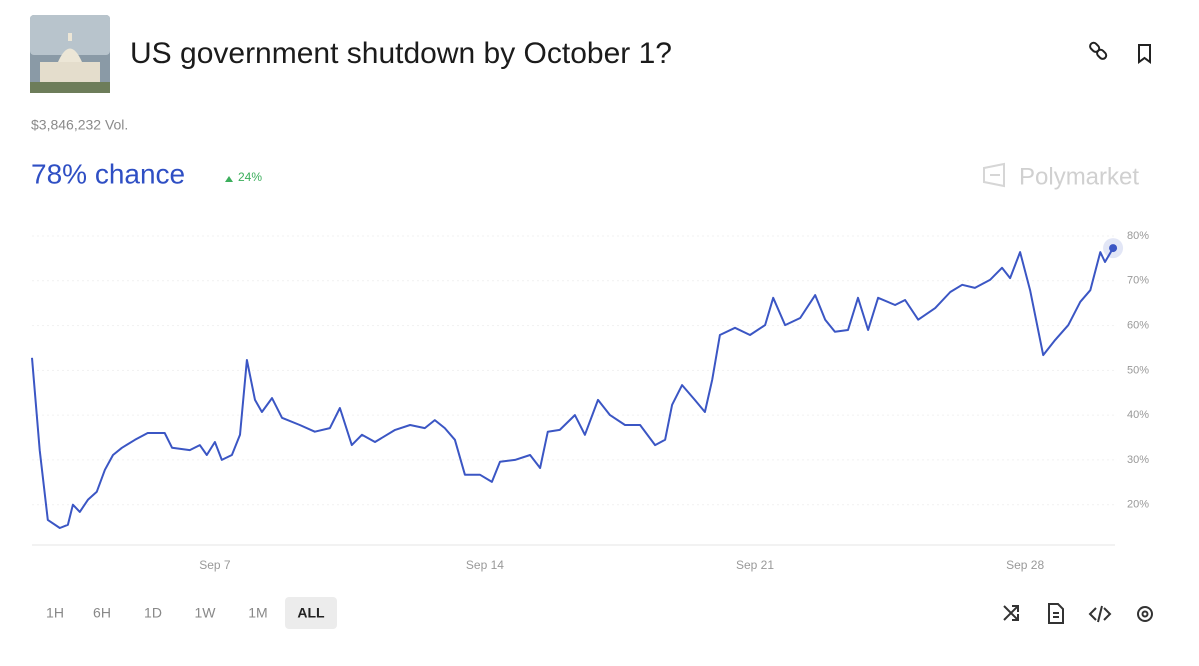  Describe the element at coordinates (1138, 370) in the screenshot. I see `y-tick-label: 50%` at that location.